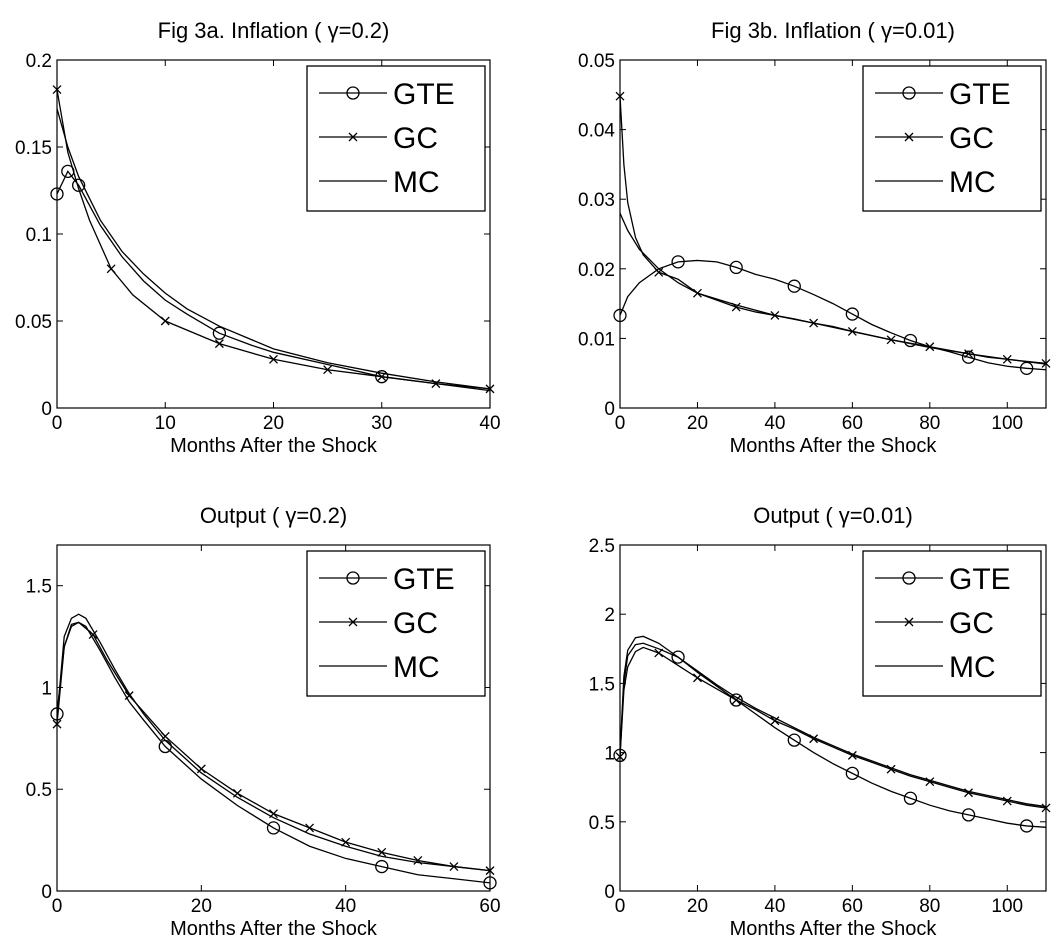 This screenshot has width=1051, height=952. Describe the element at coordinates (39, 790) in the screenshot. I see `y-tick-label: 0.5` at that location.